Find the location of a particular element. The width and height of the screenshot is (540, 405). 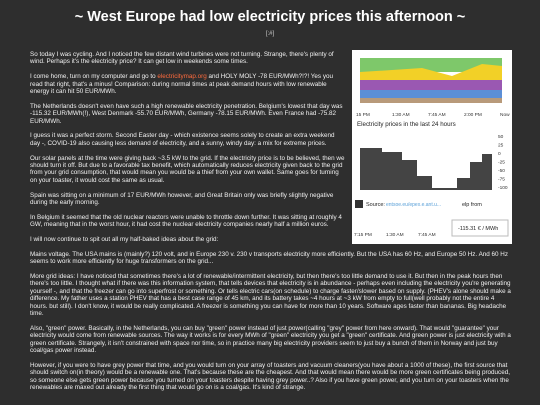

area-wind is located at coordinates (431, 65).